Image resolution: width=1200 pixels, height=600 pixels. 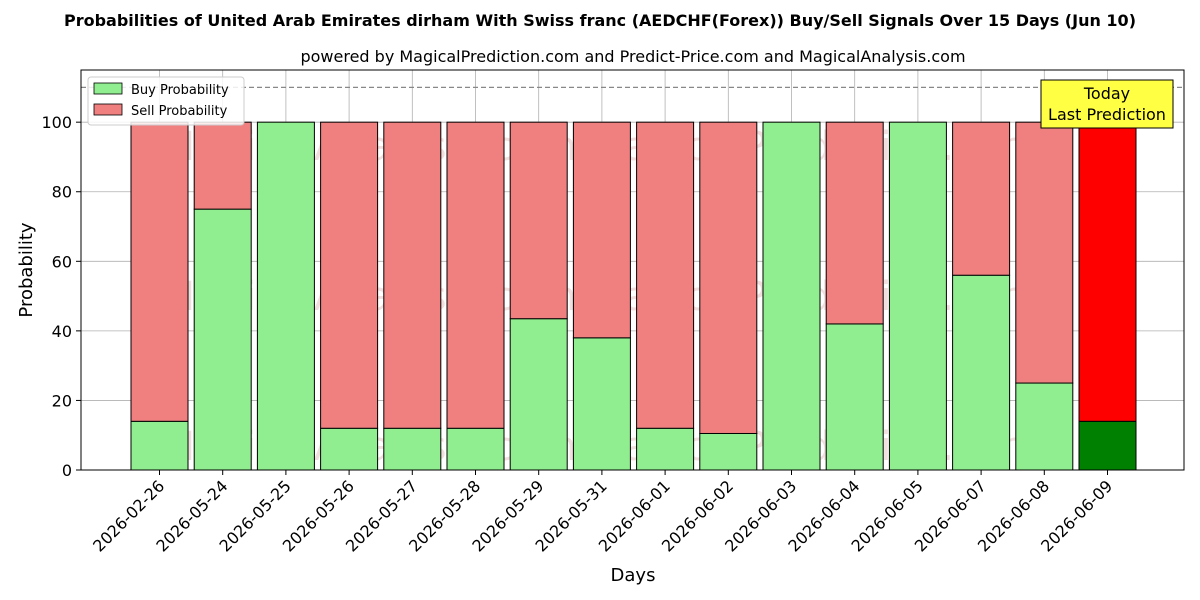 I want to click on today-annotation-line1: Today, so click(x=1106, y=93).